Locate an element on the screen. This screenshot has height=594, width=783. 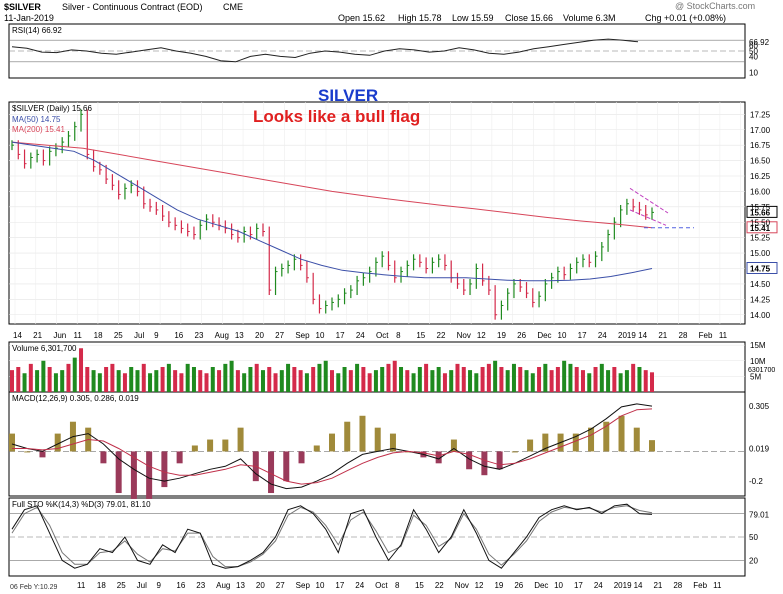
price-tick-label: 14.75 is located at coordinates (760, 269).